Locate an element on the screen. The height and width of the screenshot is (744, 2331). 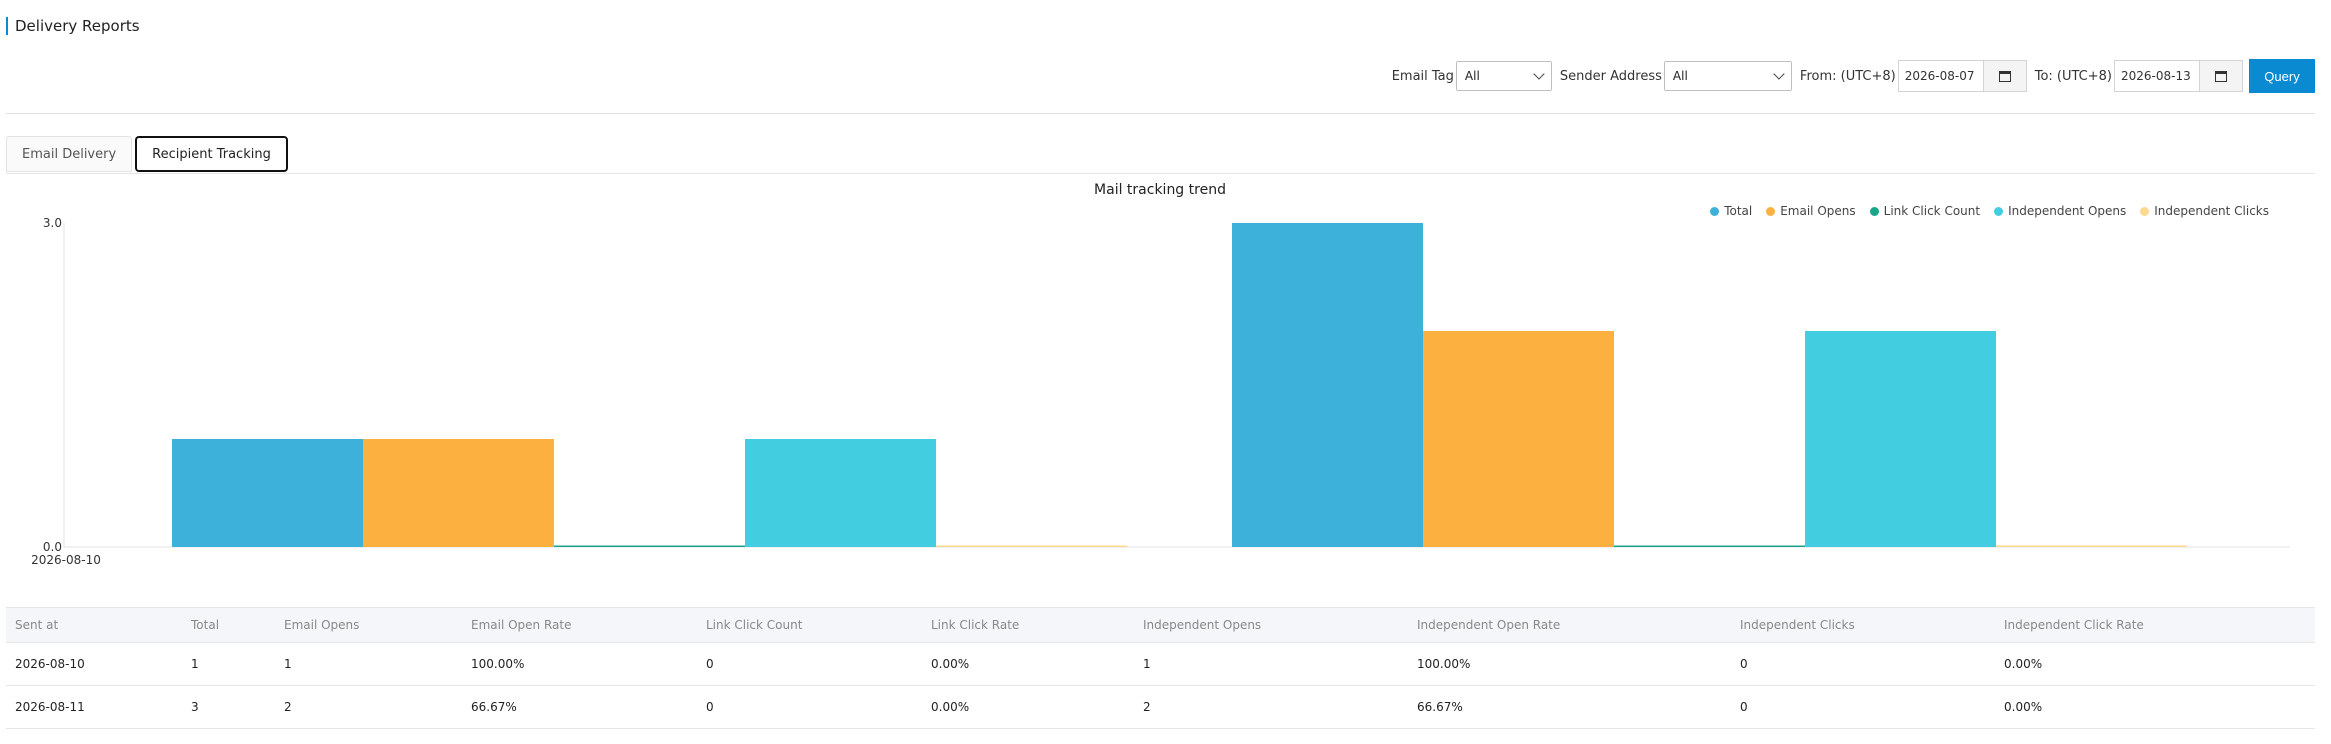
legend-label: Email Opens is located at coordinates (1818, 211).